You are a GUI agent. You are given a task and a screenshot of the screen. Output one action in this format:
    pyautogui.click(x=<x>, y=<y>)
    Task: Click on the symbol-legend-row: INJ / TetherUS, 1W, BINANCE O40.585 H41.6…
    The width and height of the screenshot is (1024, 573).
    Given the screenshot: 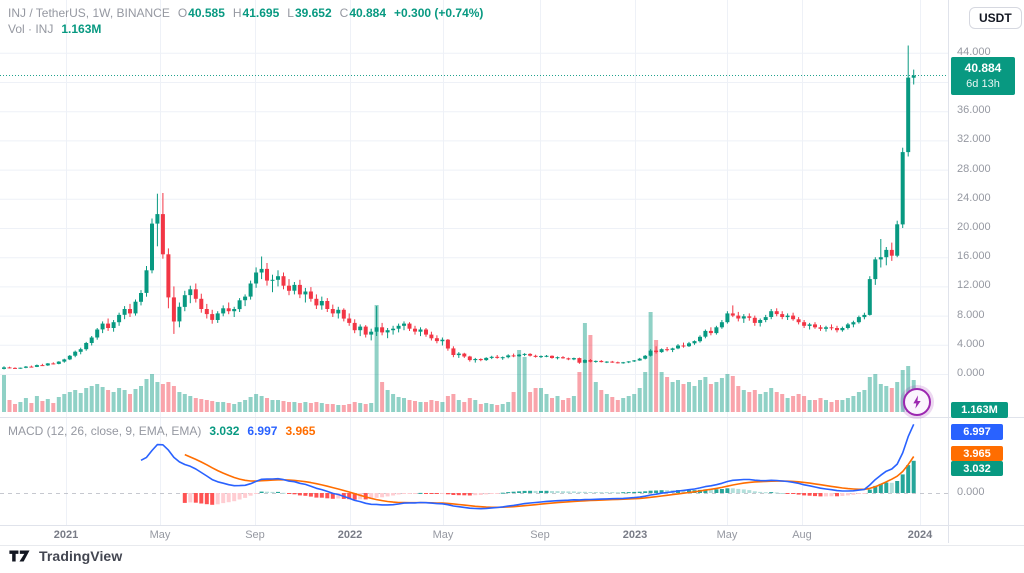 What is the action you would take?
    pyautogui.click(x=245, y=13)
    